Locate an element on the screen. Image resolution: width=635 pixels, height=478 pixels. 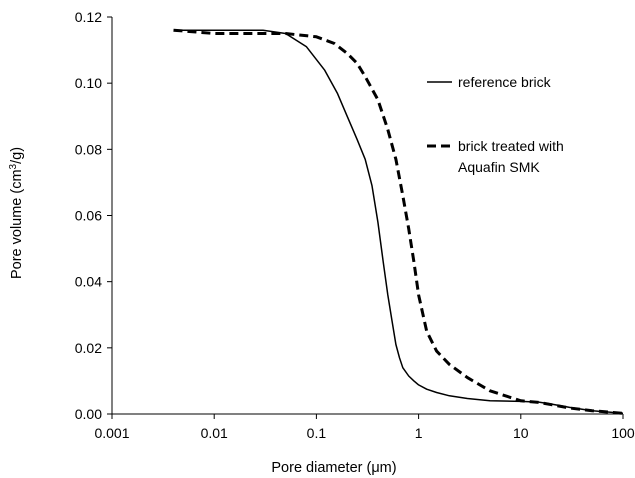
y-tick-label: 0.12 is located at coordinates (88, 17).